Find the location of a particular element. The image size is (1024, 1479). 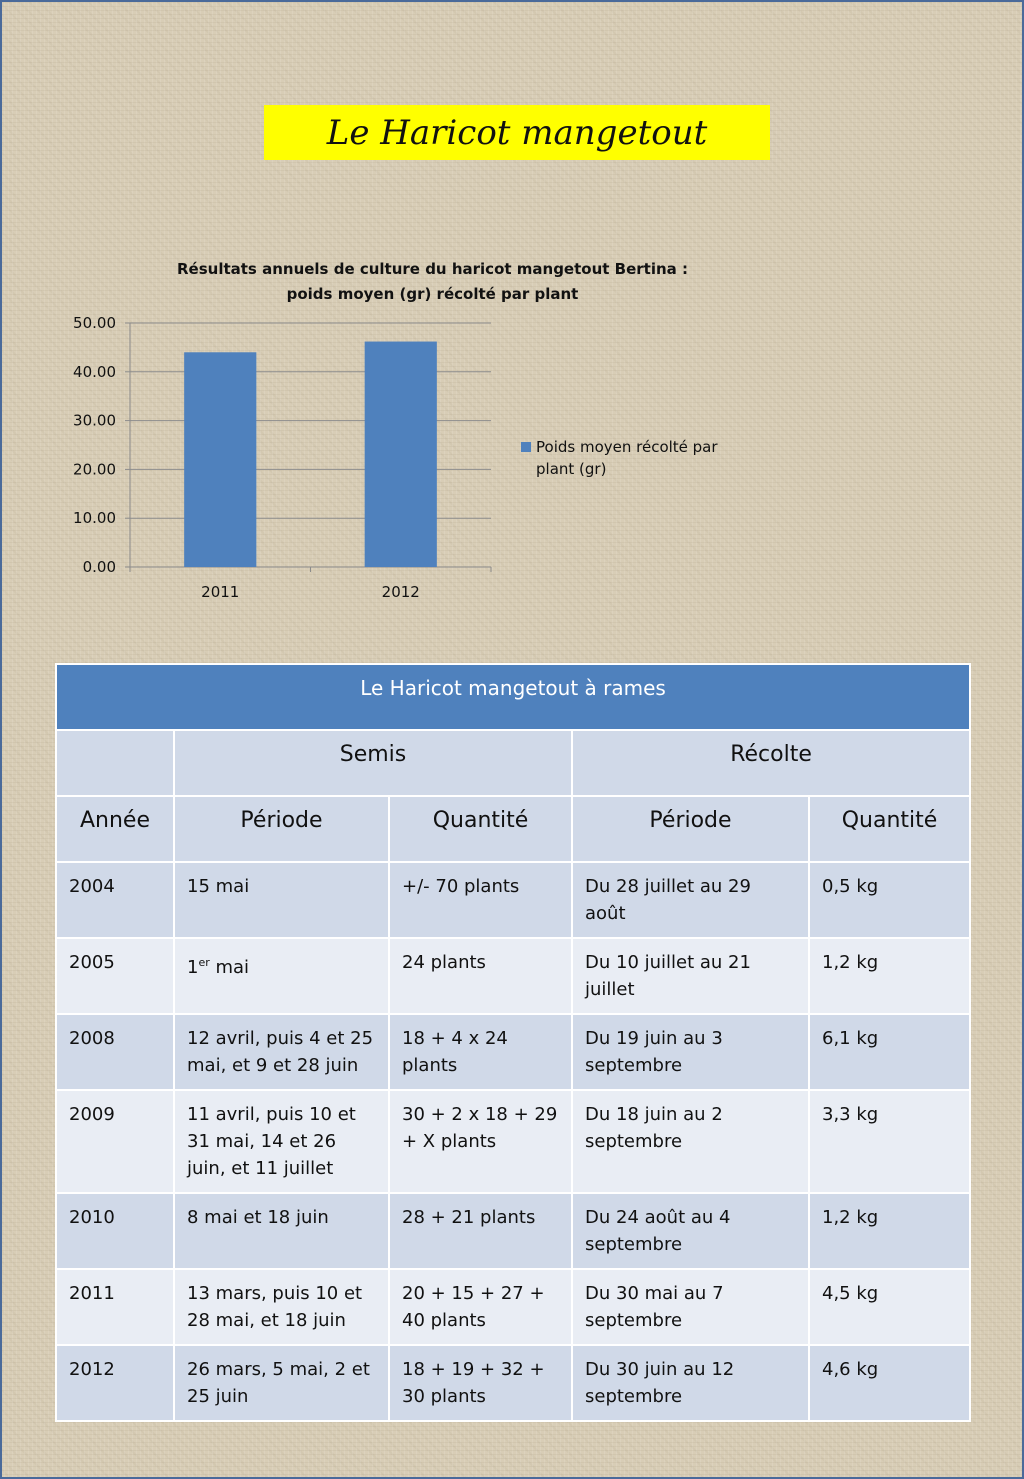

table-title: Le Haricot mangetout à rames is located at coordinates (513, 697).